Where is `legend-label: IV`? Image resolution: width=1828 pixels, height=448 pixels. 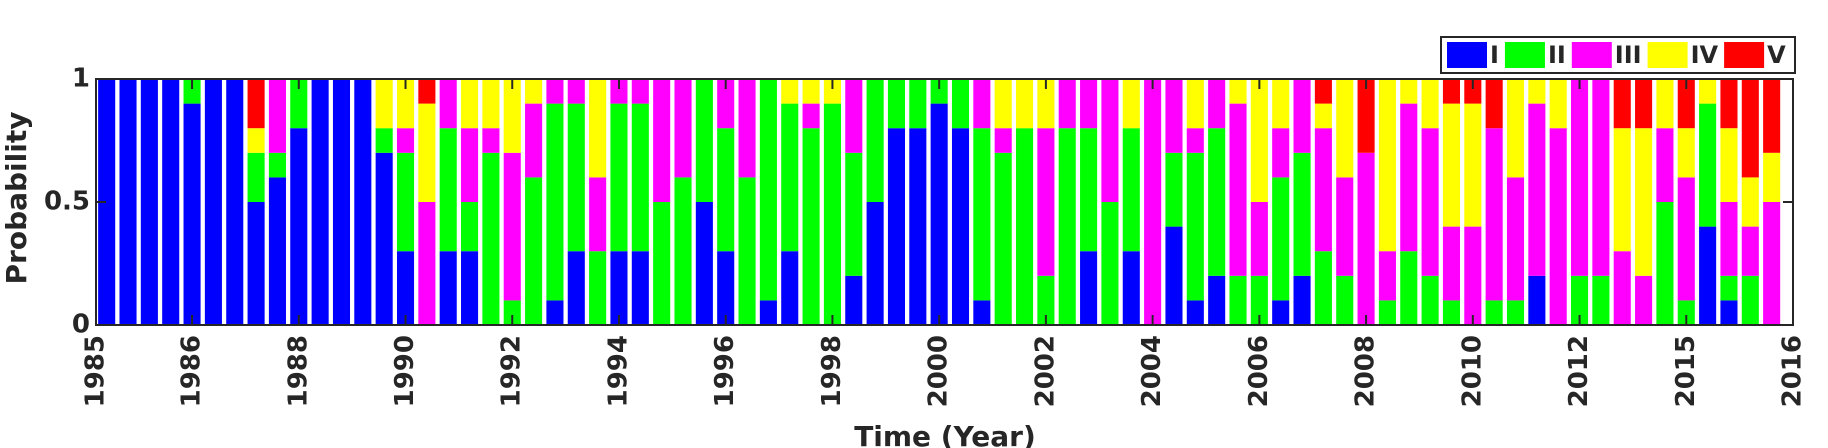
legend-label: IV is located at coordinates (1705, 55).